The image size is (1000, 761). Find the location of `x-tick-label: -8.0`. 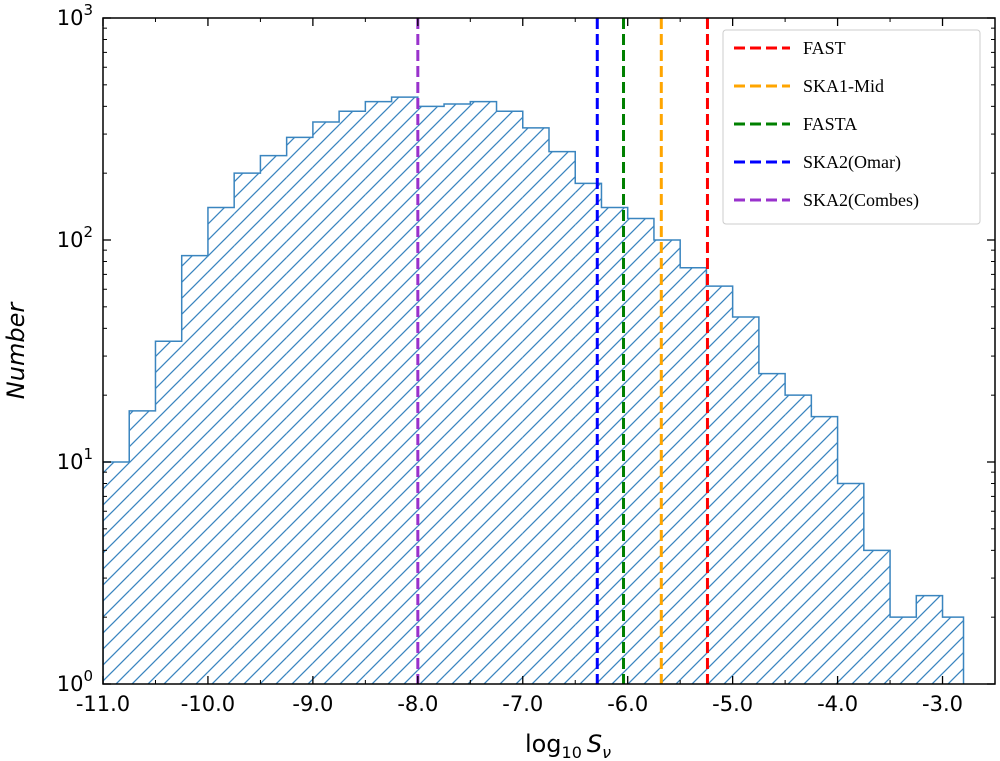

x-tick-label: -8.0 is located at coordinates (417, 704).